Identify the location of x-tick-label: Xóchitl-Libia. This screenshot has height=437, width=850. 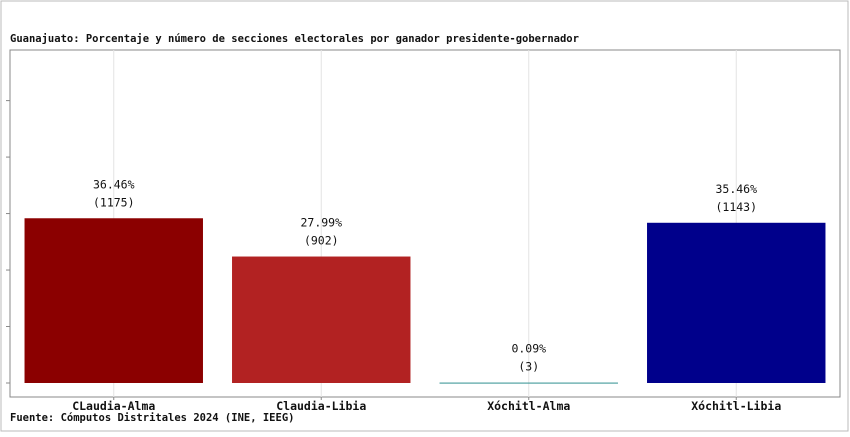
(736, 406).